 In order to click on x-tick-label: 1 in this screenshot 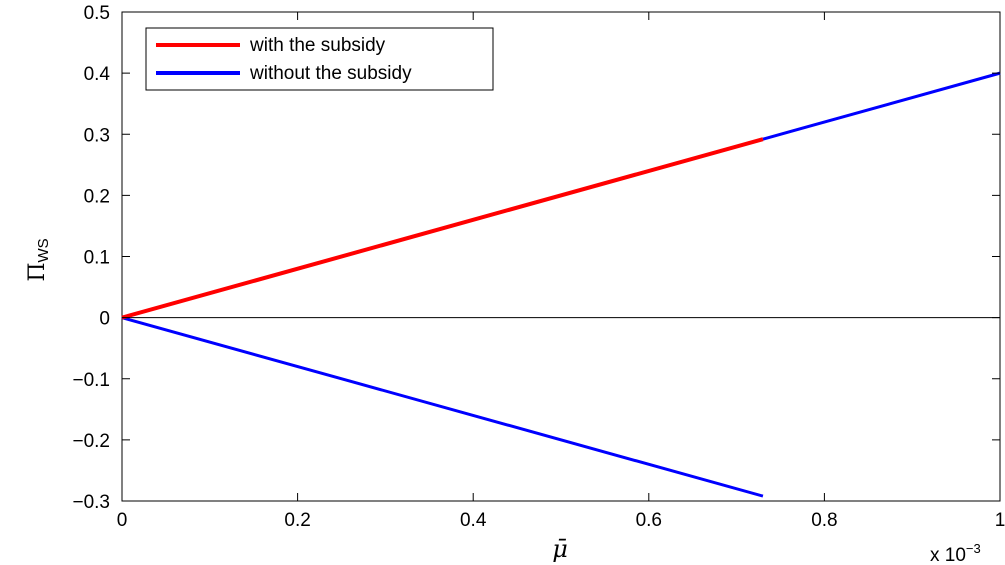, I will do `click(1000, 520)`.